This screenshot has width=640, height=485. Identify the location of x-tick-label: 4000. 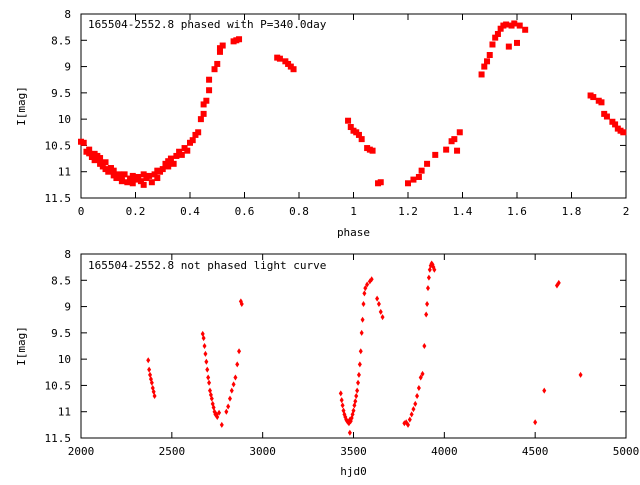
(444, 451).